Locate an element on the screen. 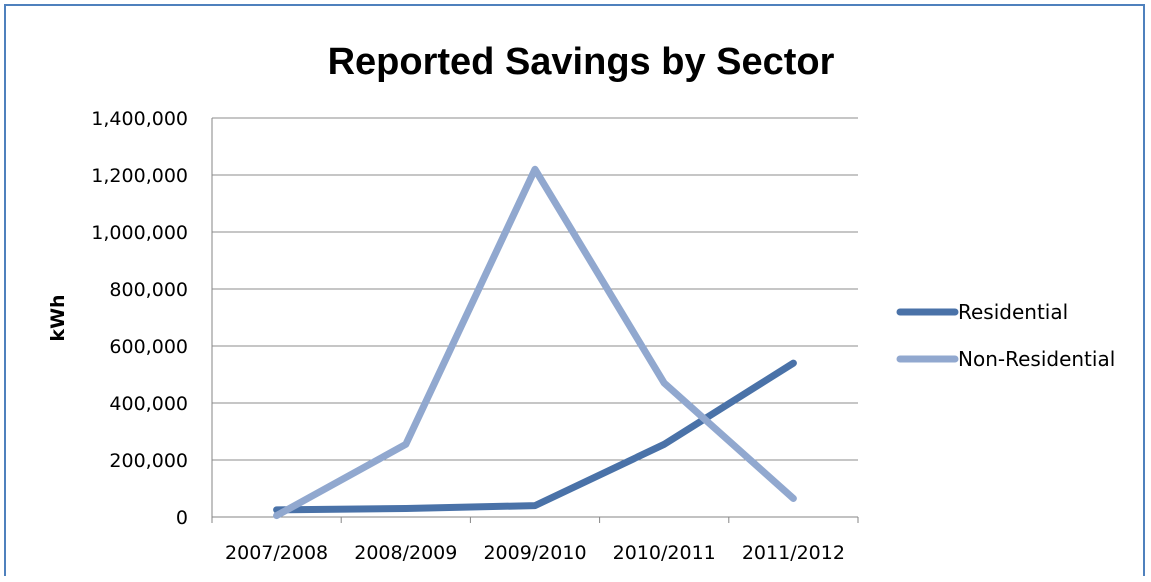 The width and height of the screenshot is (1151, 582). x-tick-label: 2009/2010 is located at coordinates (534, 553).